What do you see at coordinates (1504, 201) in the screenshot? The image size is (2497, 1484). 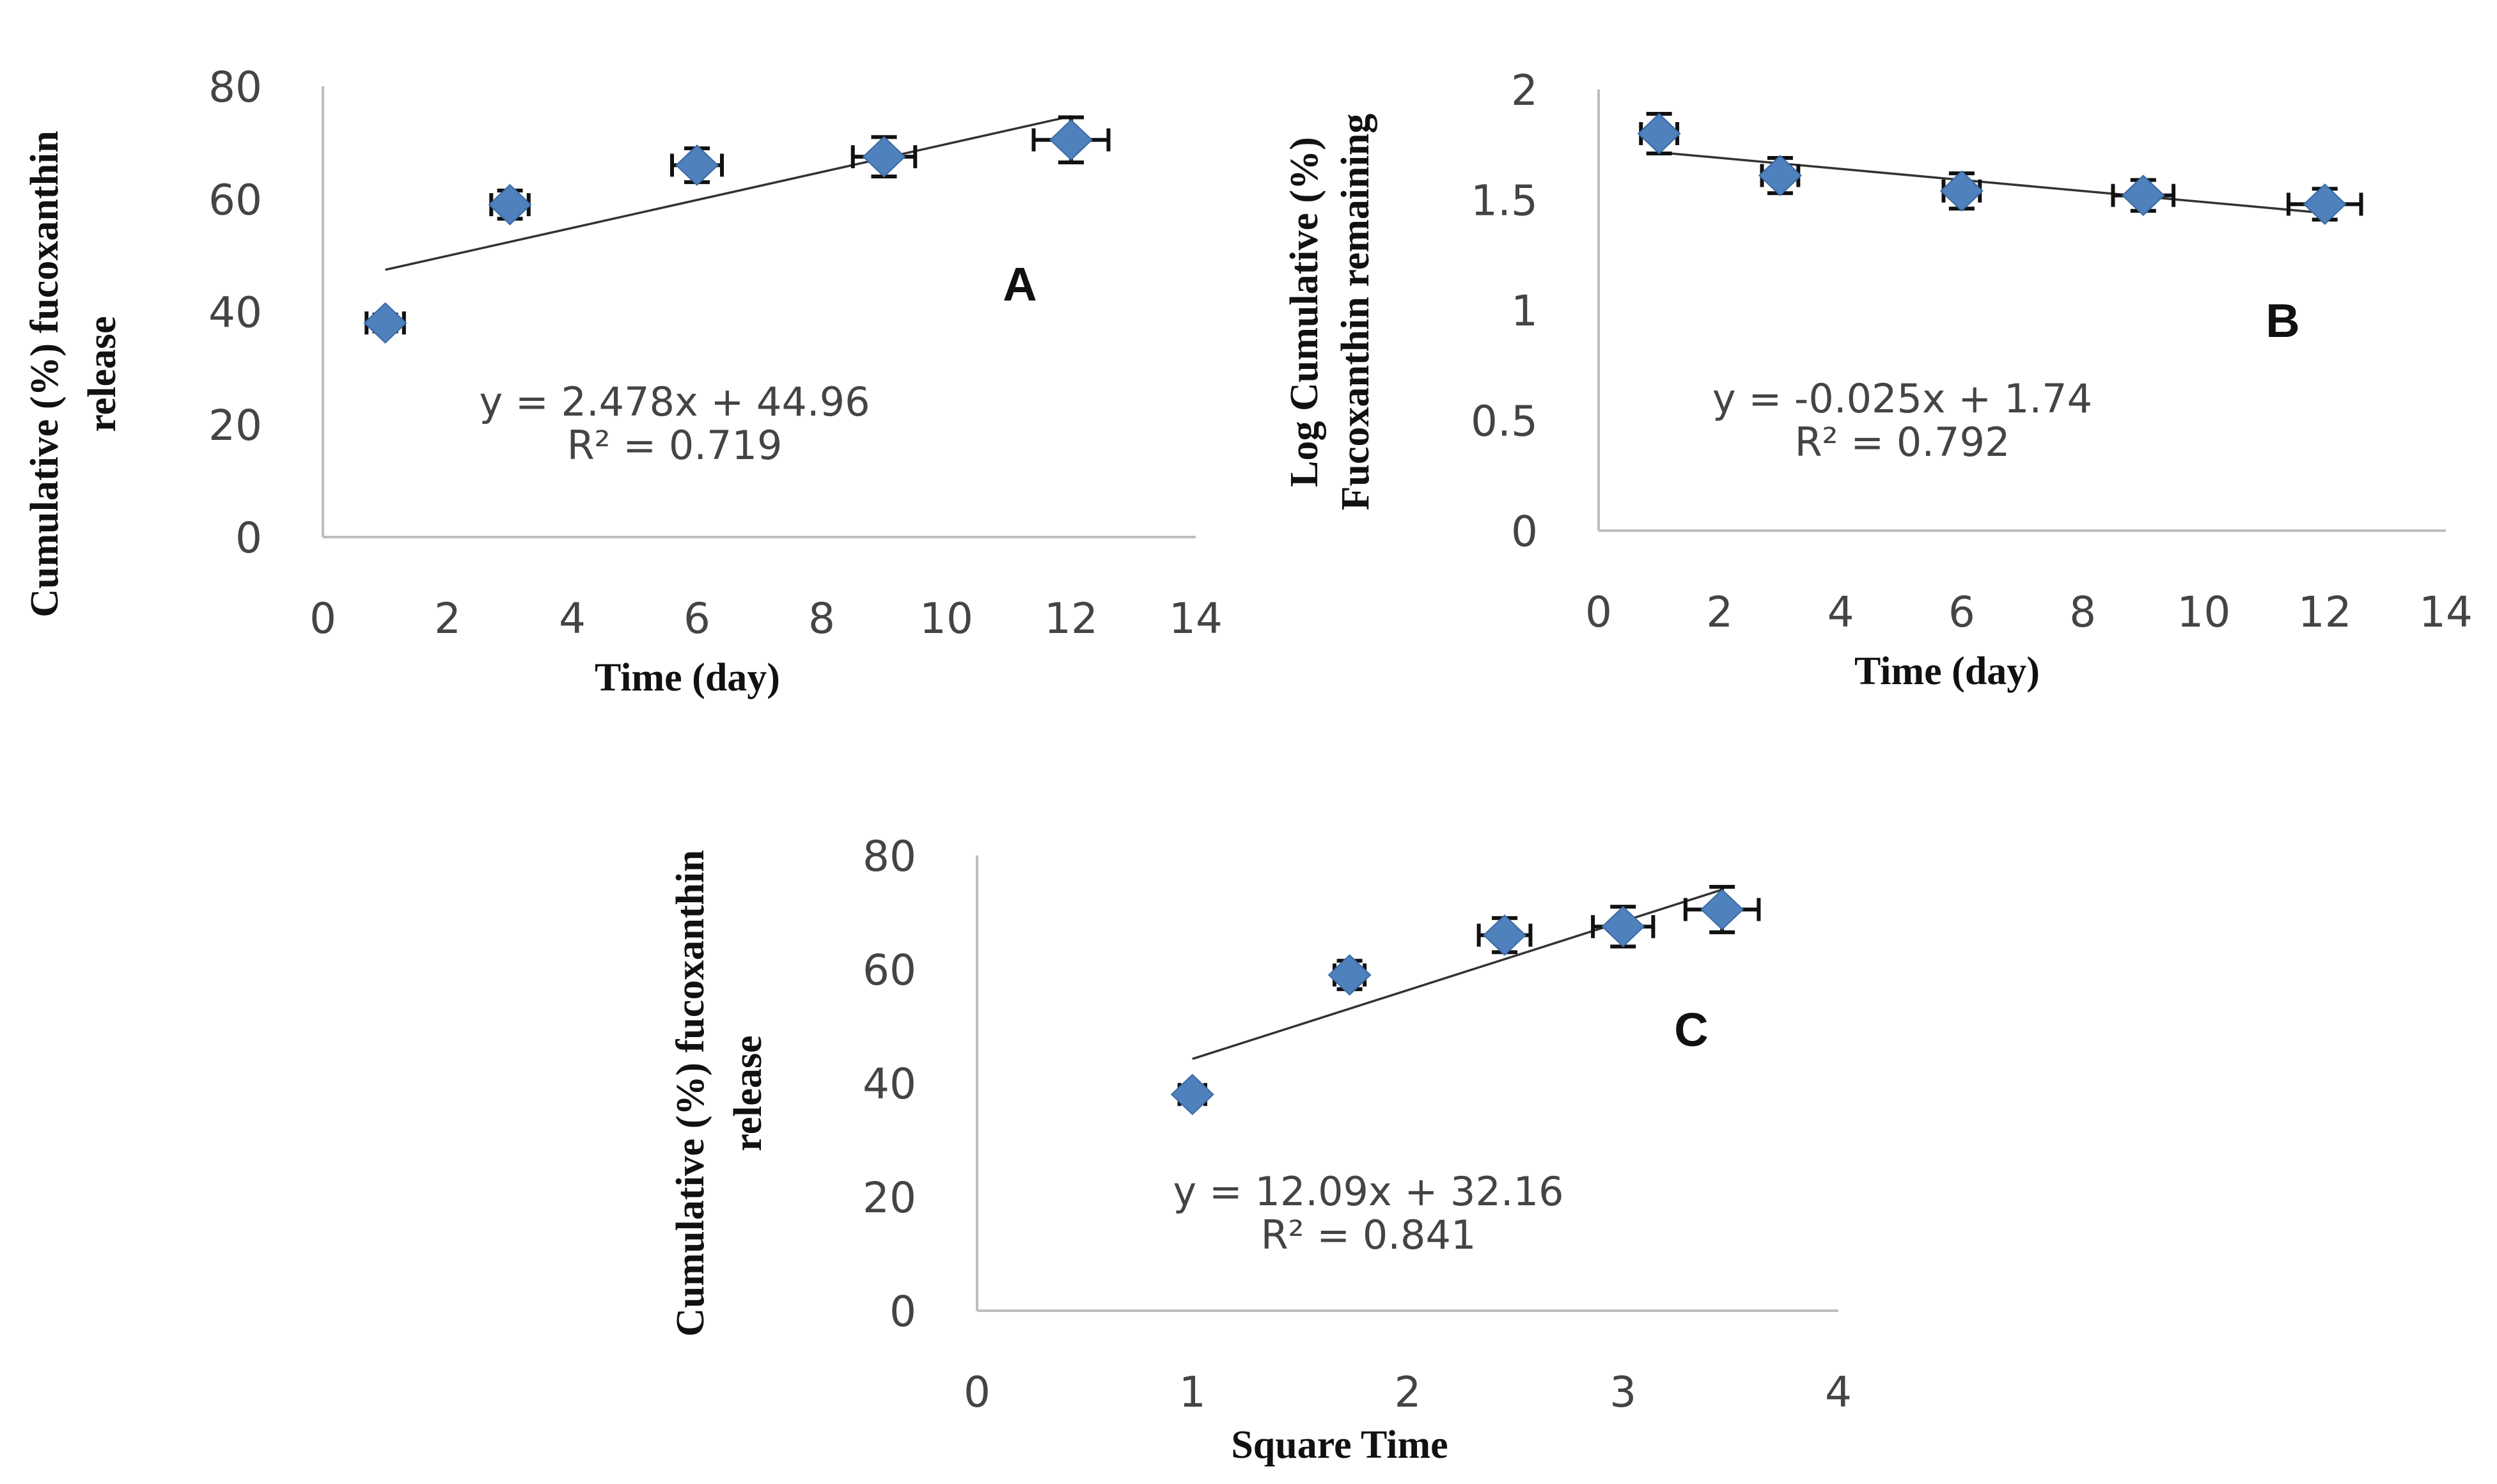 I see `y-tick-label: 1.5` at bounding box center [1504, 201].